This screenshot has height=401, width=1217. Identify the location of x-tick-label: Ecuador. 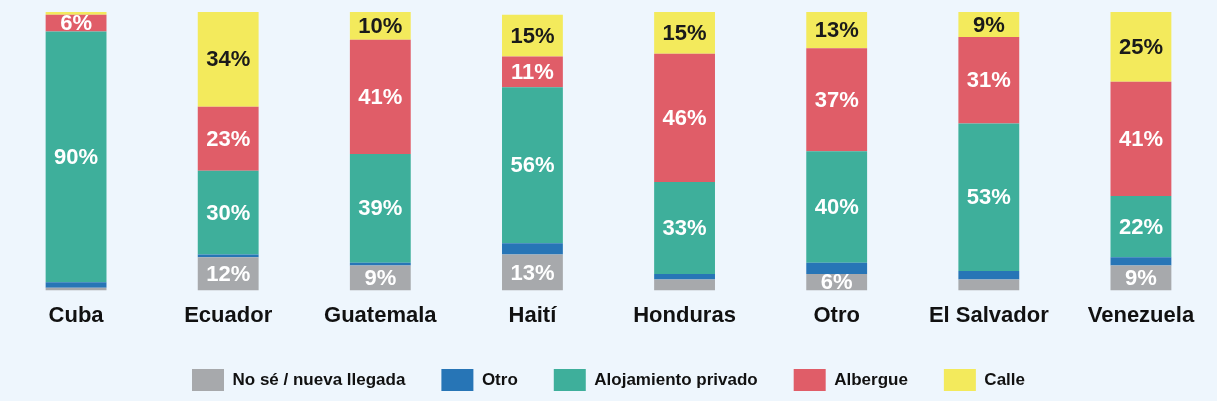
(228, 314).